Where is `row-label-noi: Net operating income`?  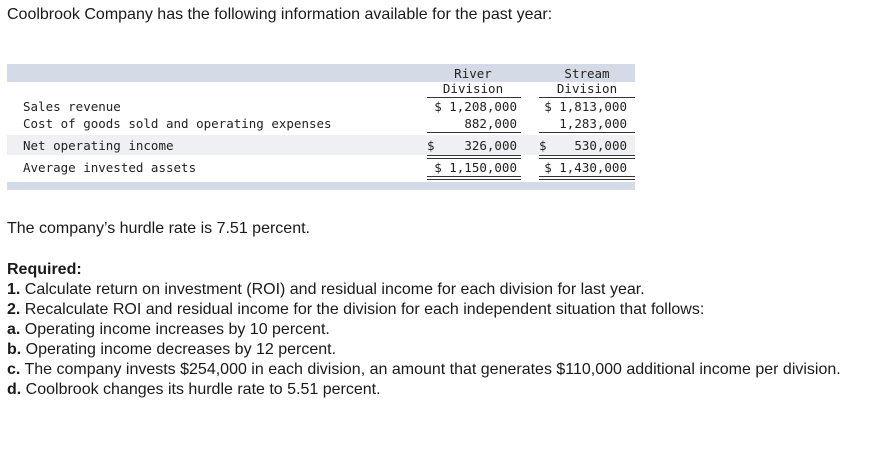 row-label-noi: Net operating income is located at coordinates (98, 145).